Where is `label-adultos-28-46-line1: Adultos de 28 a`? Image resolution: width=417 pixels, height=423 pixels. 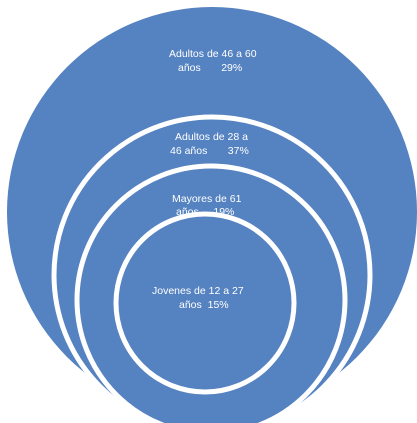
label-adultos-28-46-line1: Adultos de 28 a is located at coordinates (211, 137).